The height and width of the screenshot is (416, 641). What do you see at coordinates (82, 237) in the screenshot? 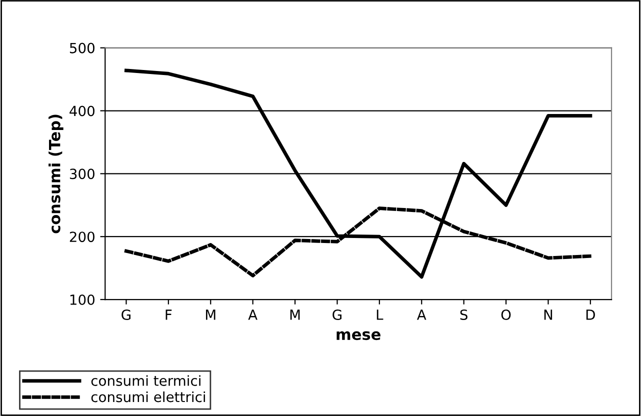
I see `y-tick-label: 200` at bounding box center [82, 237].